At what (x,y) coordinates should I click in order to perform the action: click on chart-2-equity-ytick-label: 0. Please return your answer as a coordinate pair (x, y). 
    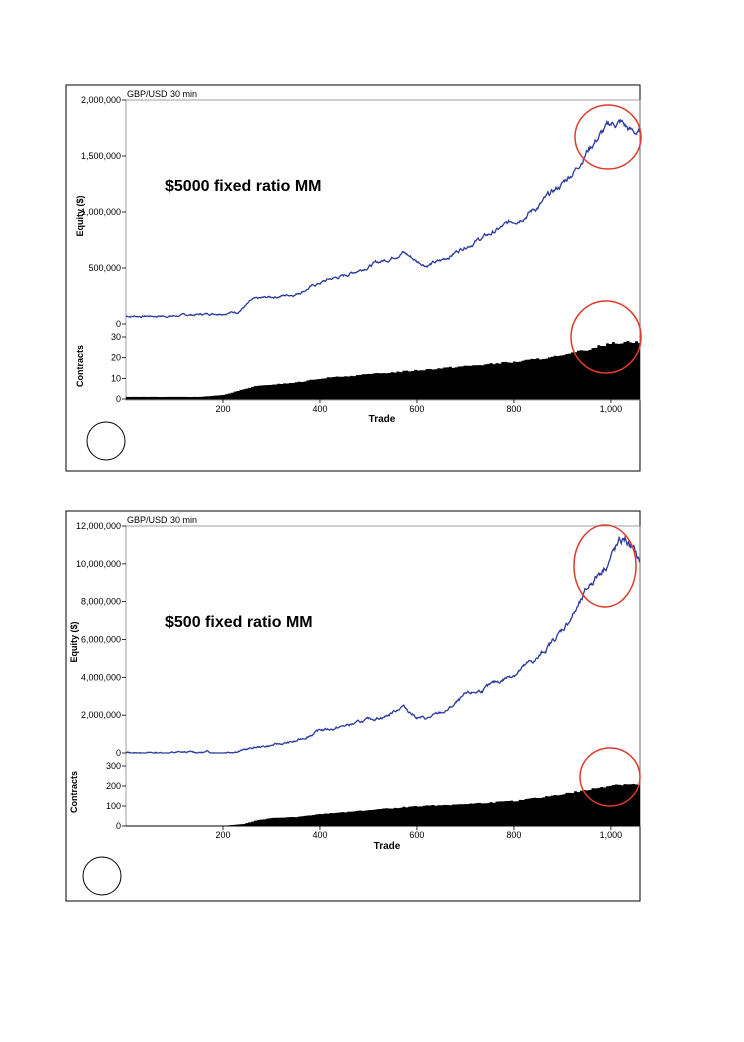
    Looking at the image, I should click on (118, 753).